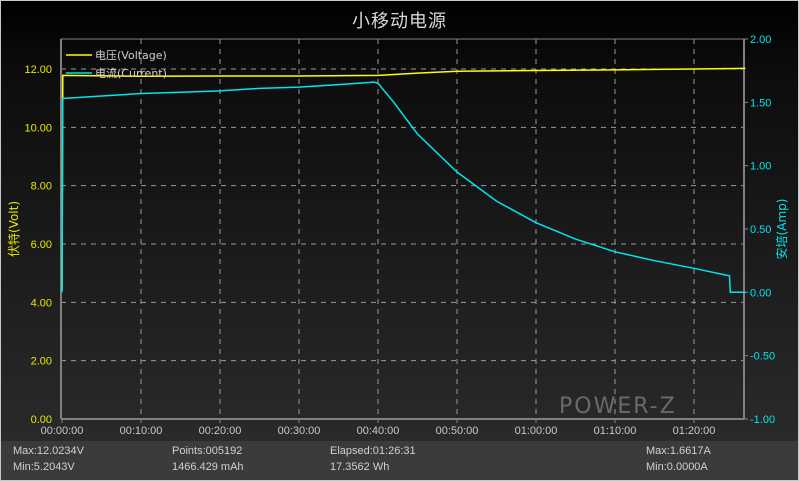  Describe the element at coordinates (220, 431) in the screenshot. I see `x-tick-label: 00:20:00` at that location.